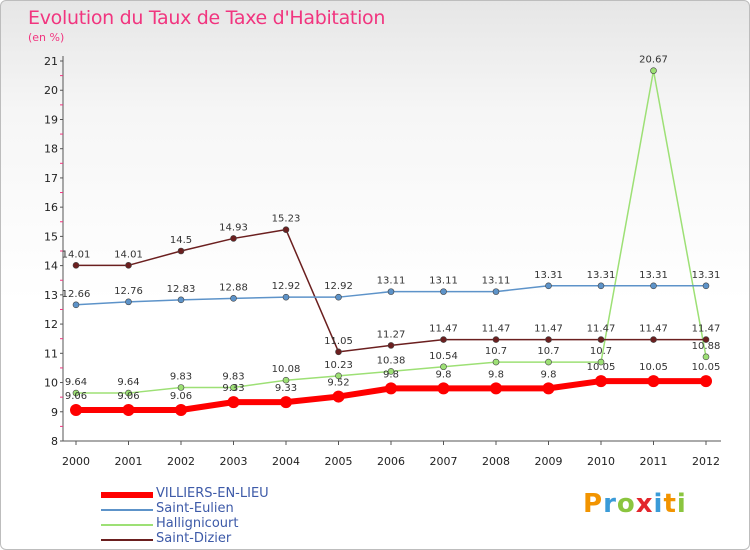 Image resolution: width=750 pixels, height=550 pixels. I want to click on logo-letter: o, so click(626, 504).